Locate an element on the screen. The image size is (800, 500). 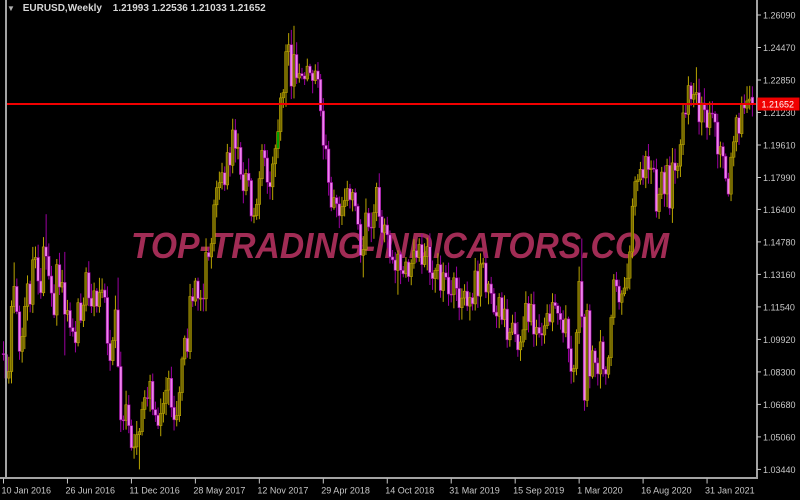
y-axis-label: 1.14780 is located at coordinates (779, 242).